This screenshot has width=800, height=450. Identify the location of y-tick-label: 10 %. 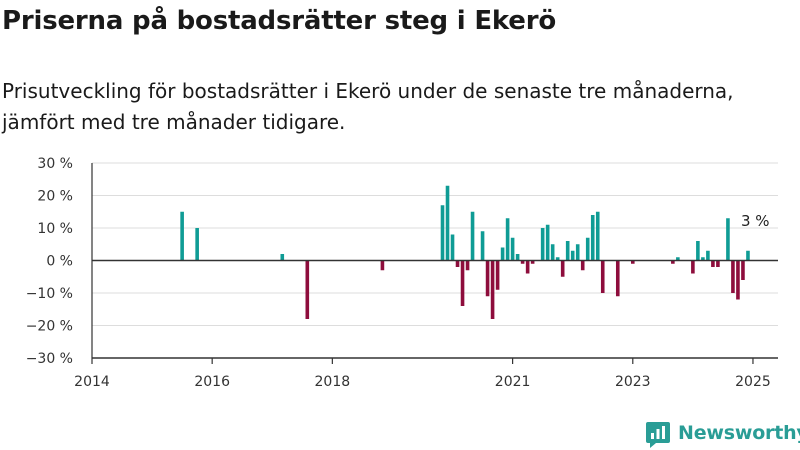
(55, 229).